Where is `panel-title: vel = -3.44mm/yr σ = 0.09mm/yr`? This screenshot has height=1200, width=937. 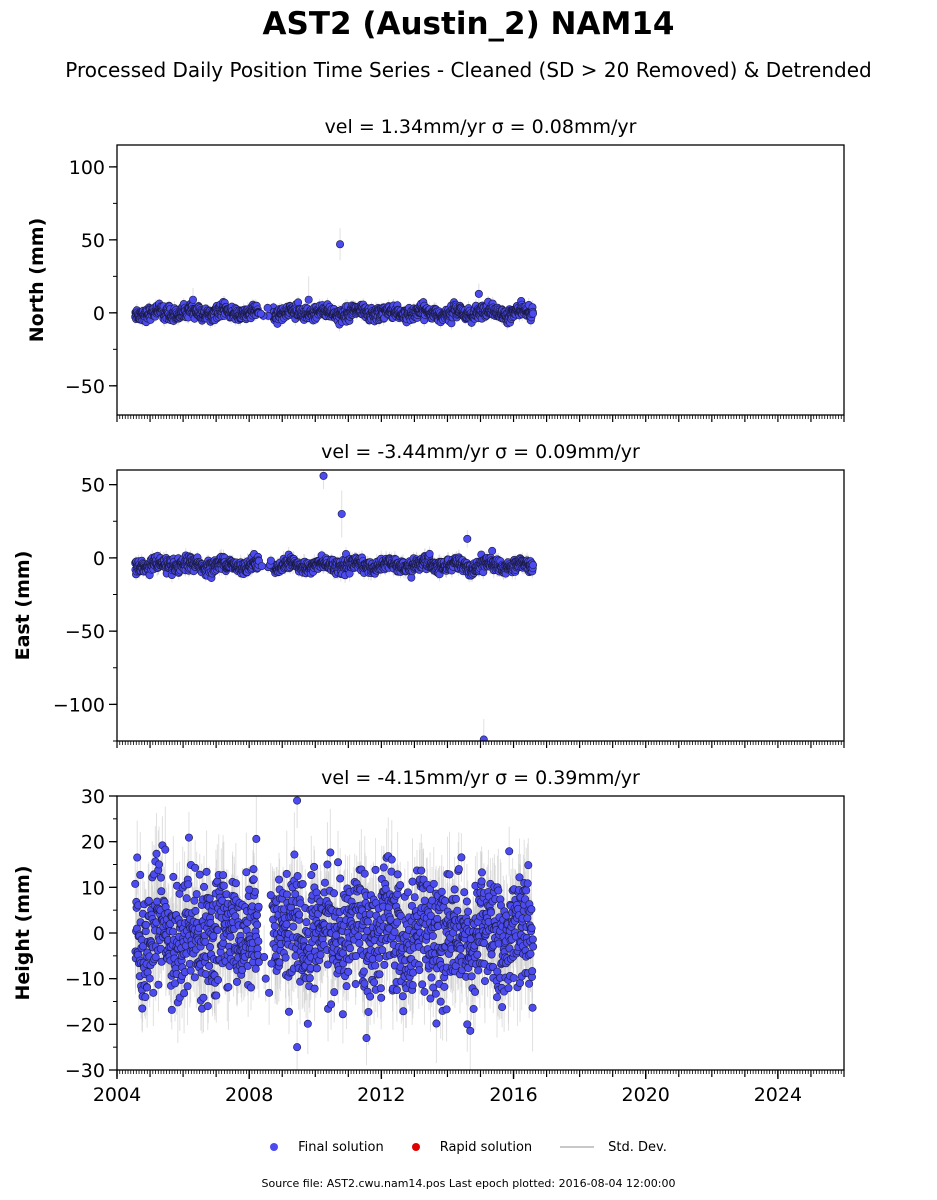 panel-title: vel = -3.44mm/yr σ = 0.09mm/yr is located at coordinates (480, 452).